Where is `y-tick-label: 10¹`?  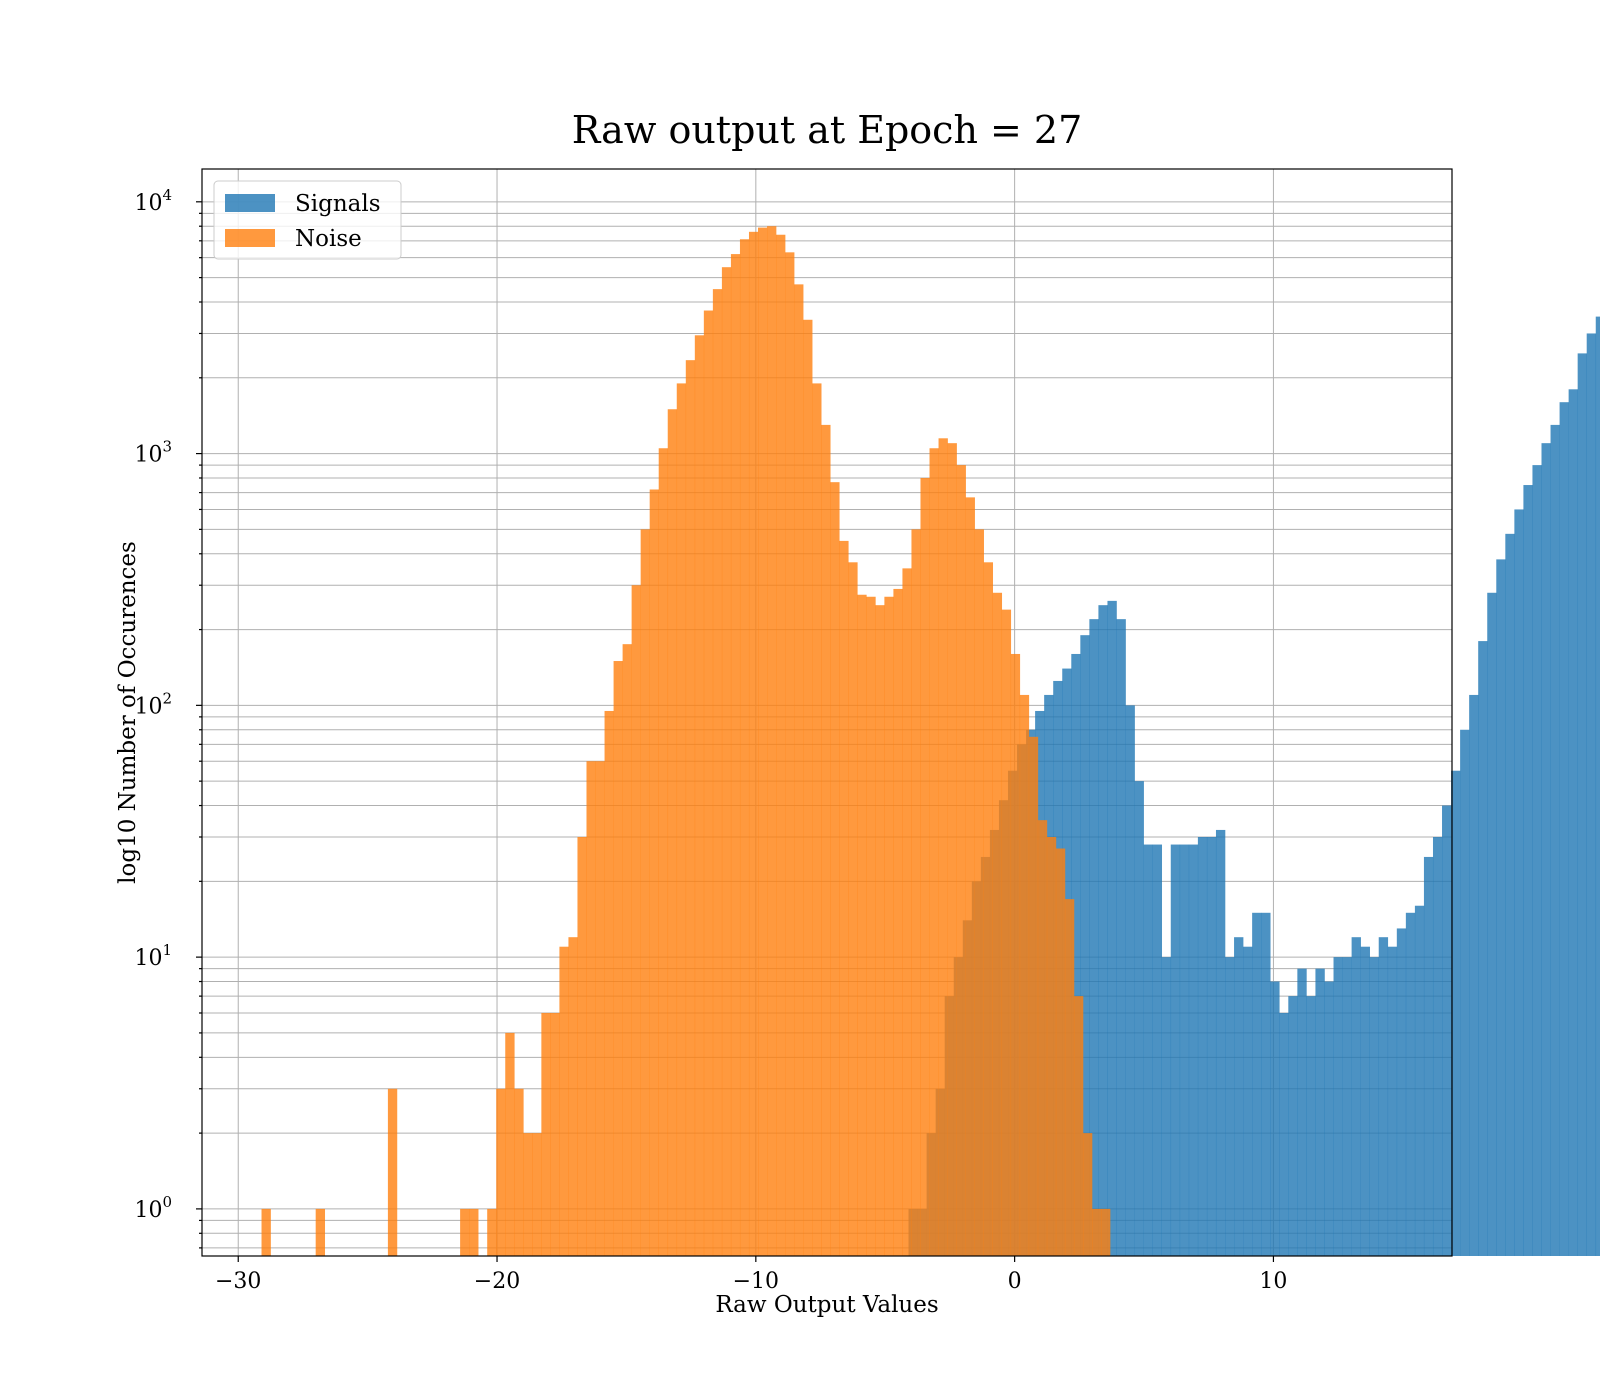
y-tick-label: 10¹ is located at coordinates (153, 956).